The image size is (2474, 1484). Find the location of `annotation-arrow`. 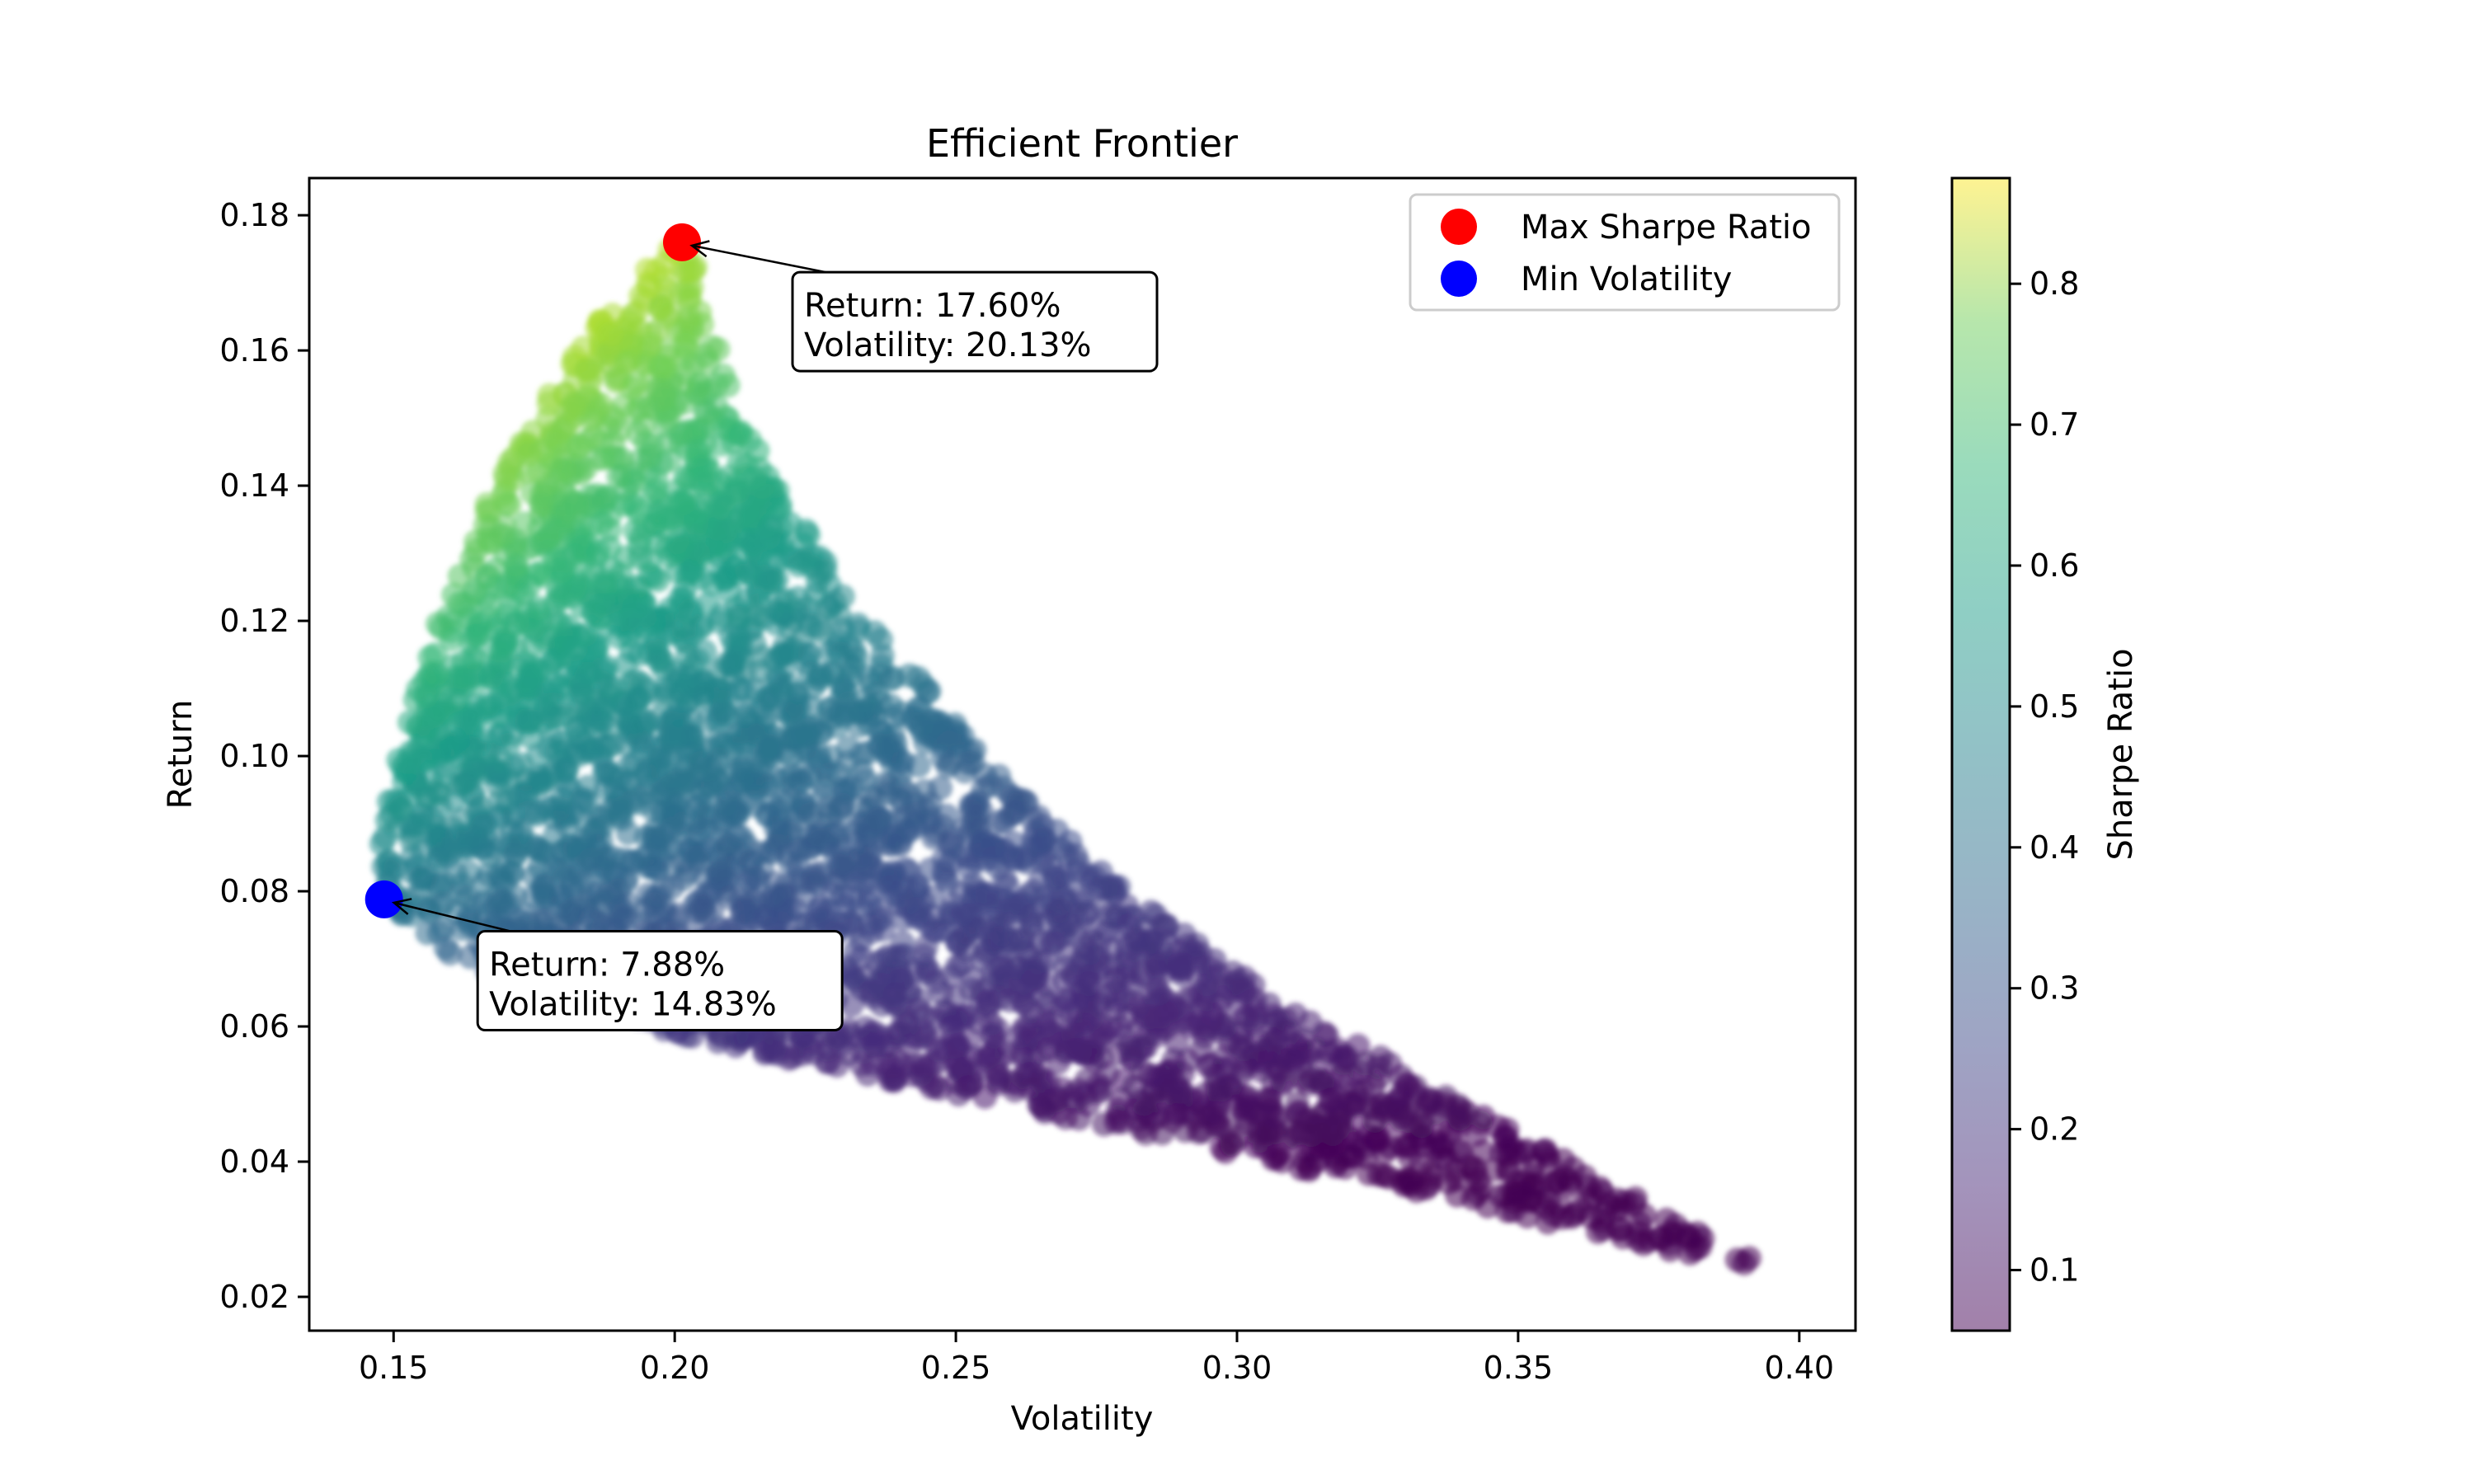

annotation-arrow is located at coordinates (758, 259).